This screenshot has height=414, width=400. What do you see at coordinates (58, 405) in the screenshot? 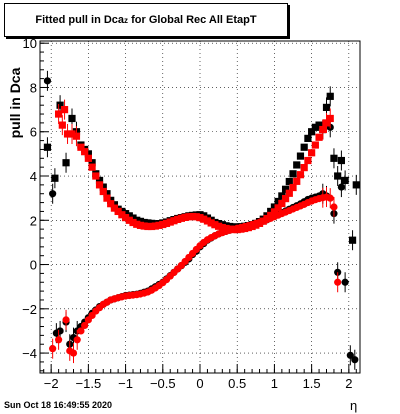
I see `datestamp: Sun Oct 18 16:49:55 2020` at bounding box center [58, 405].